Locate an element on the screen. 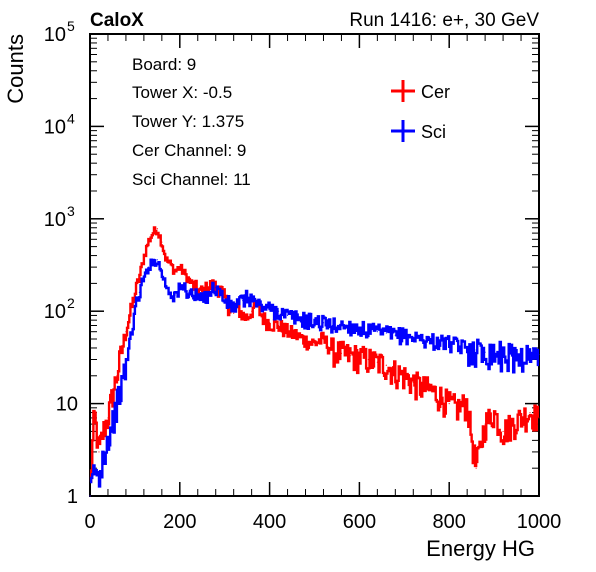 The image size is (596, 572). x-tick-label: 600 is located at coordinates (359, 522).